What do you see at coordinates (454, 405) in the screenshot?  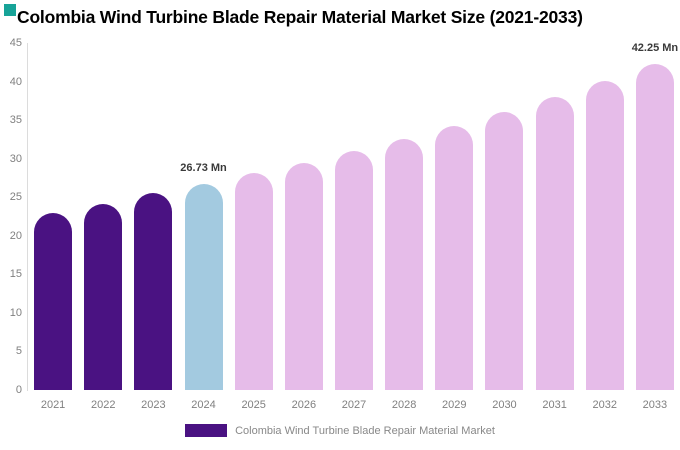 I see `x-label-2029: 2029` at bounding box center [454, 405].